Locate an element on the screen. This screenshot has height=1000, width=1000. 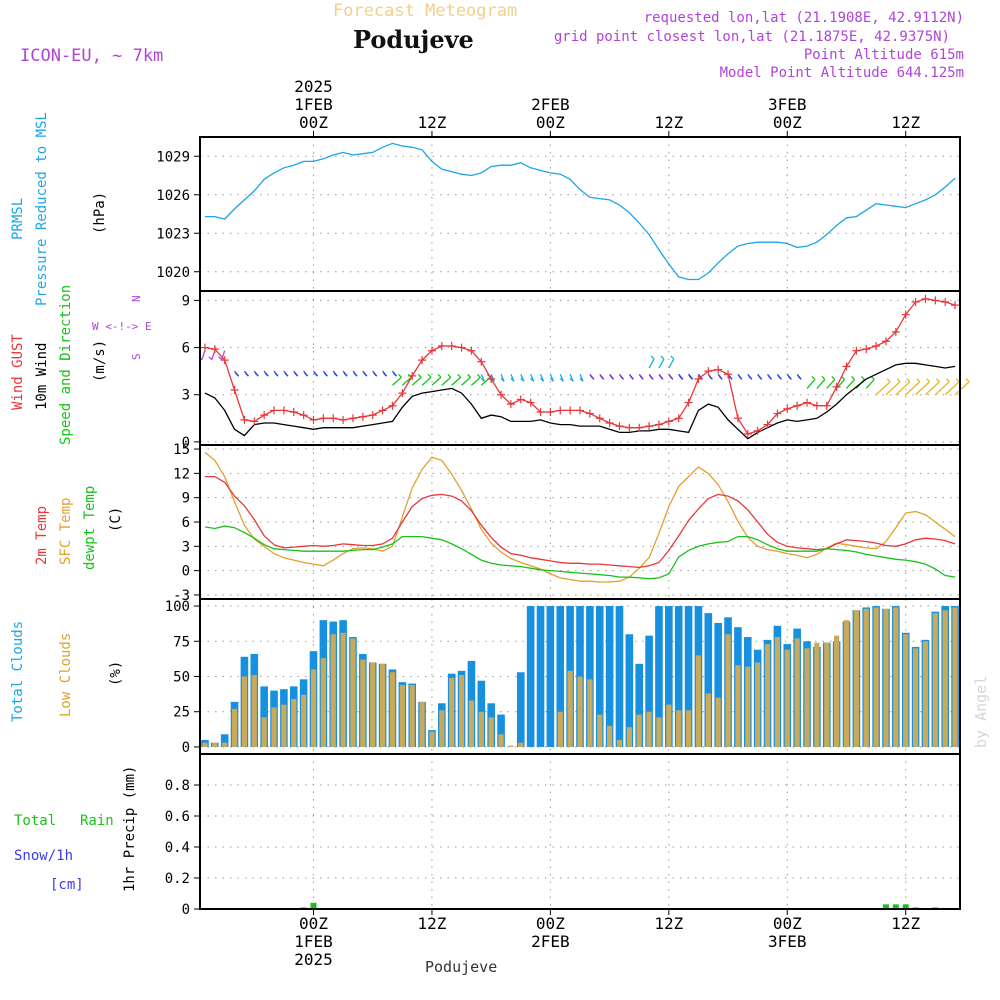
gust-label: Wind GUST is located at coordinates (18, 372).